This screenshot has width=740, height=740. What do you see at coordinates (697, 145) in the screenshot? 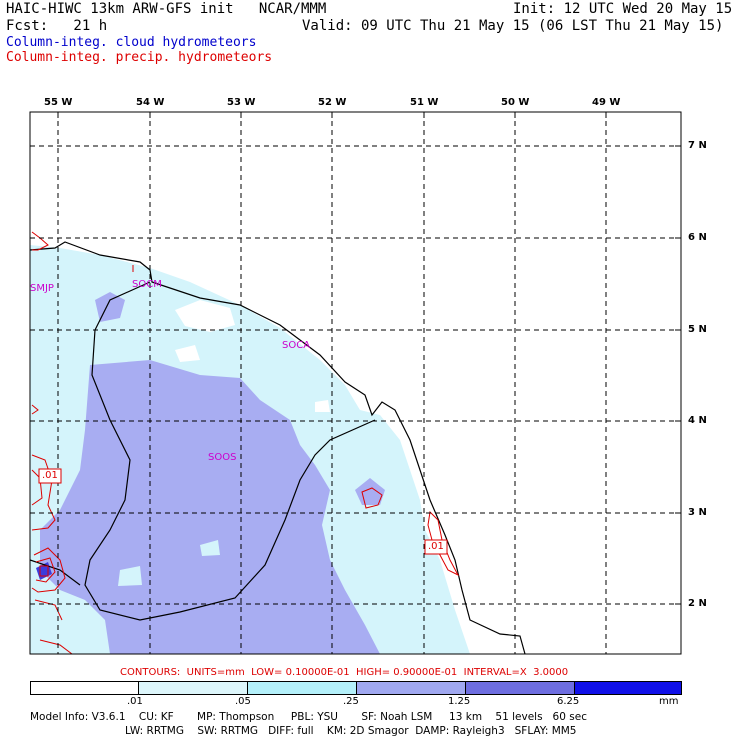
I see `lat-label: 7 N` at bounding box center [697, 145].